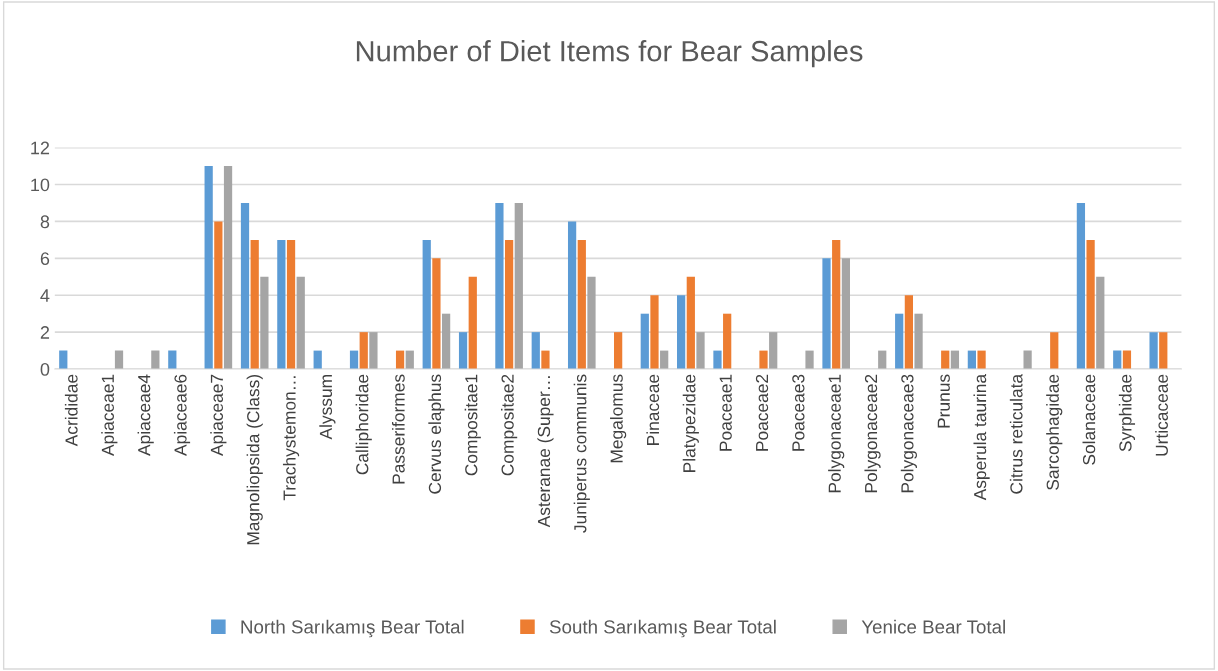 This screenshot has width=1218, height=671. I want to click on y-tick-label: 6, so click(45, 259).